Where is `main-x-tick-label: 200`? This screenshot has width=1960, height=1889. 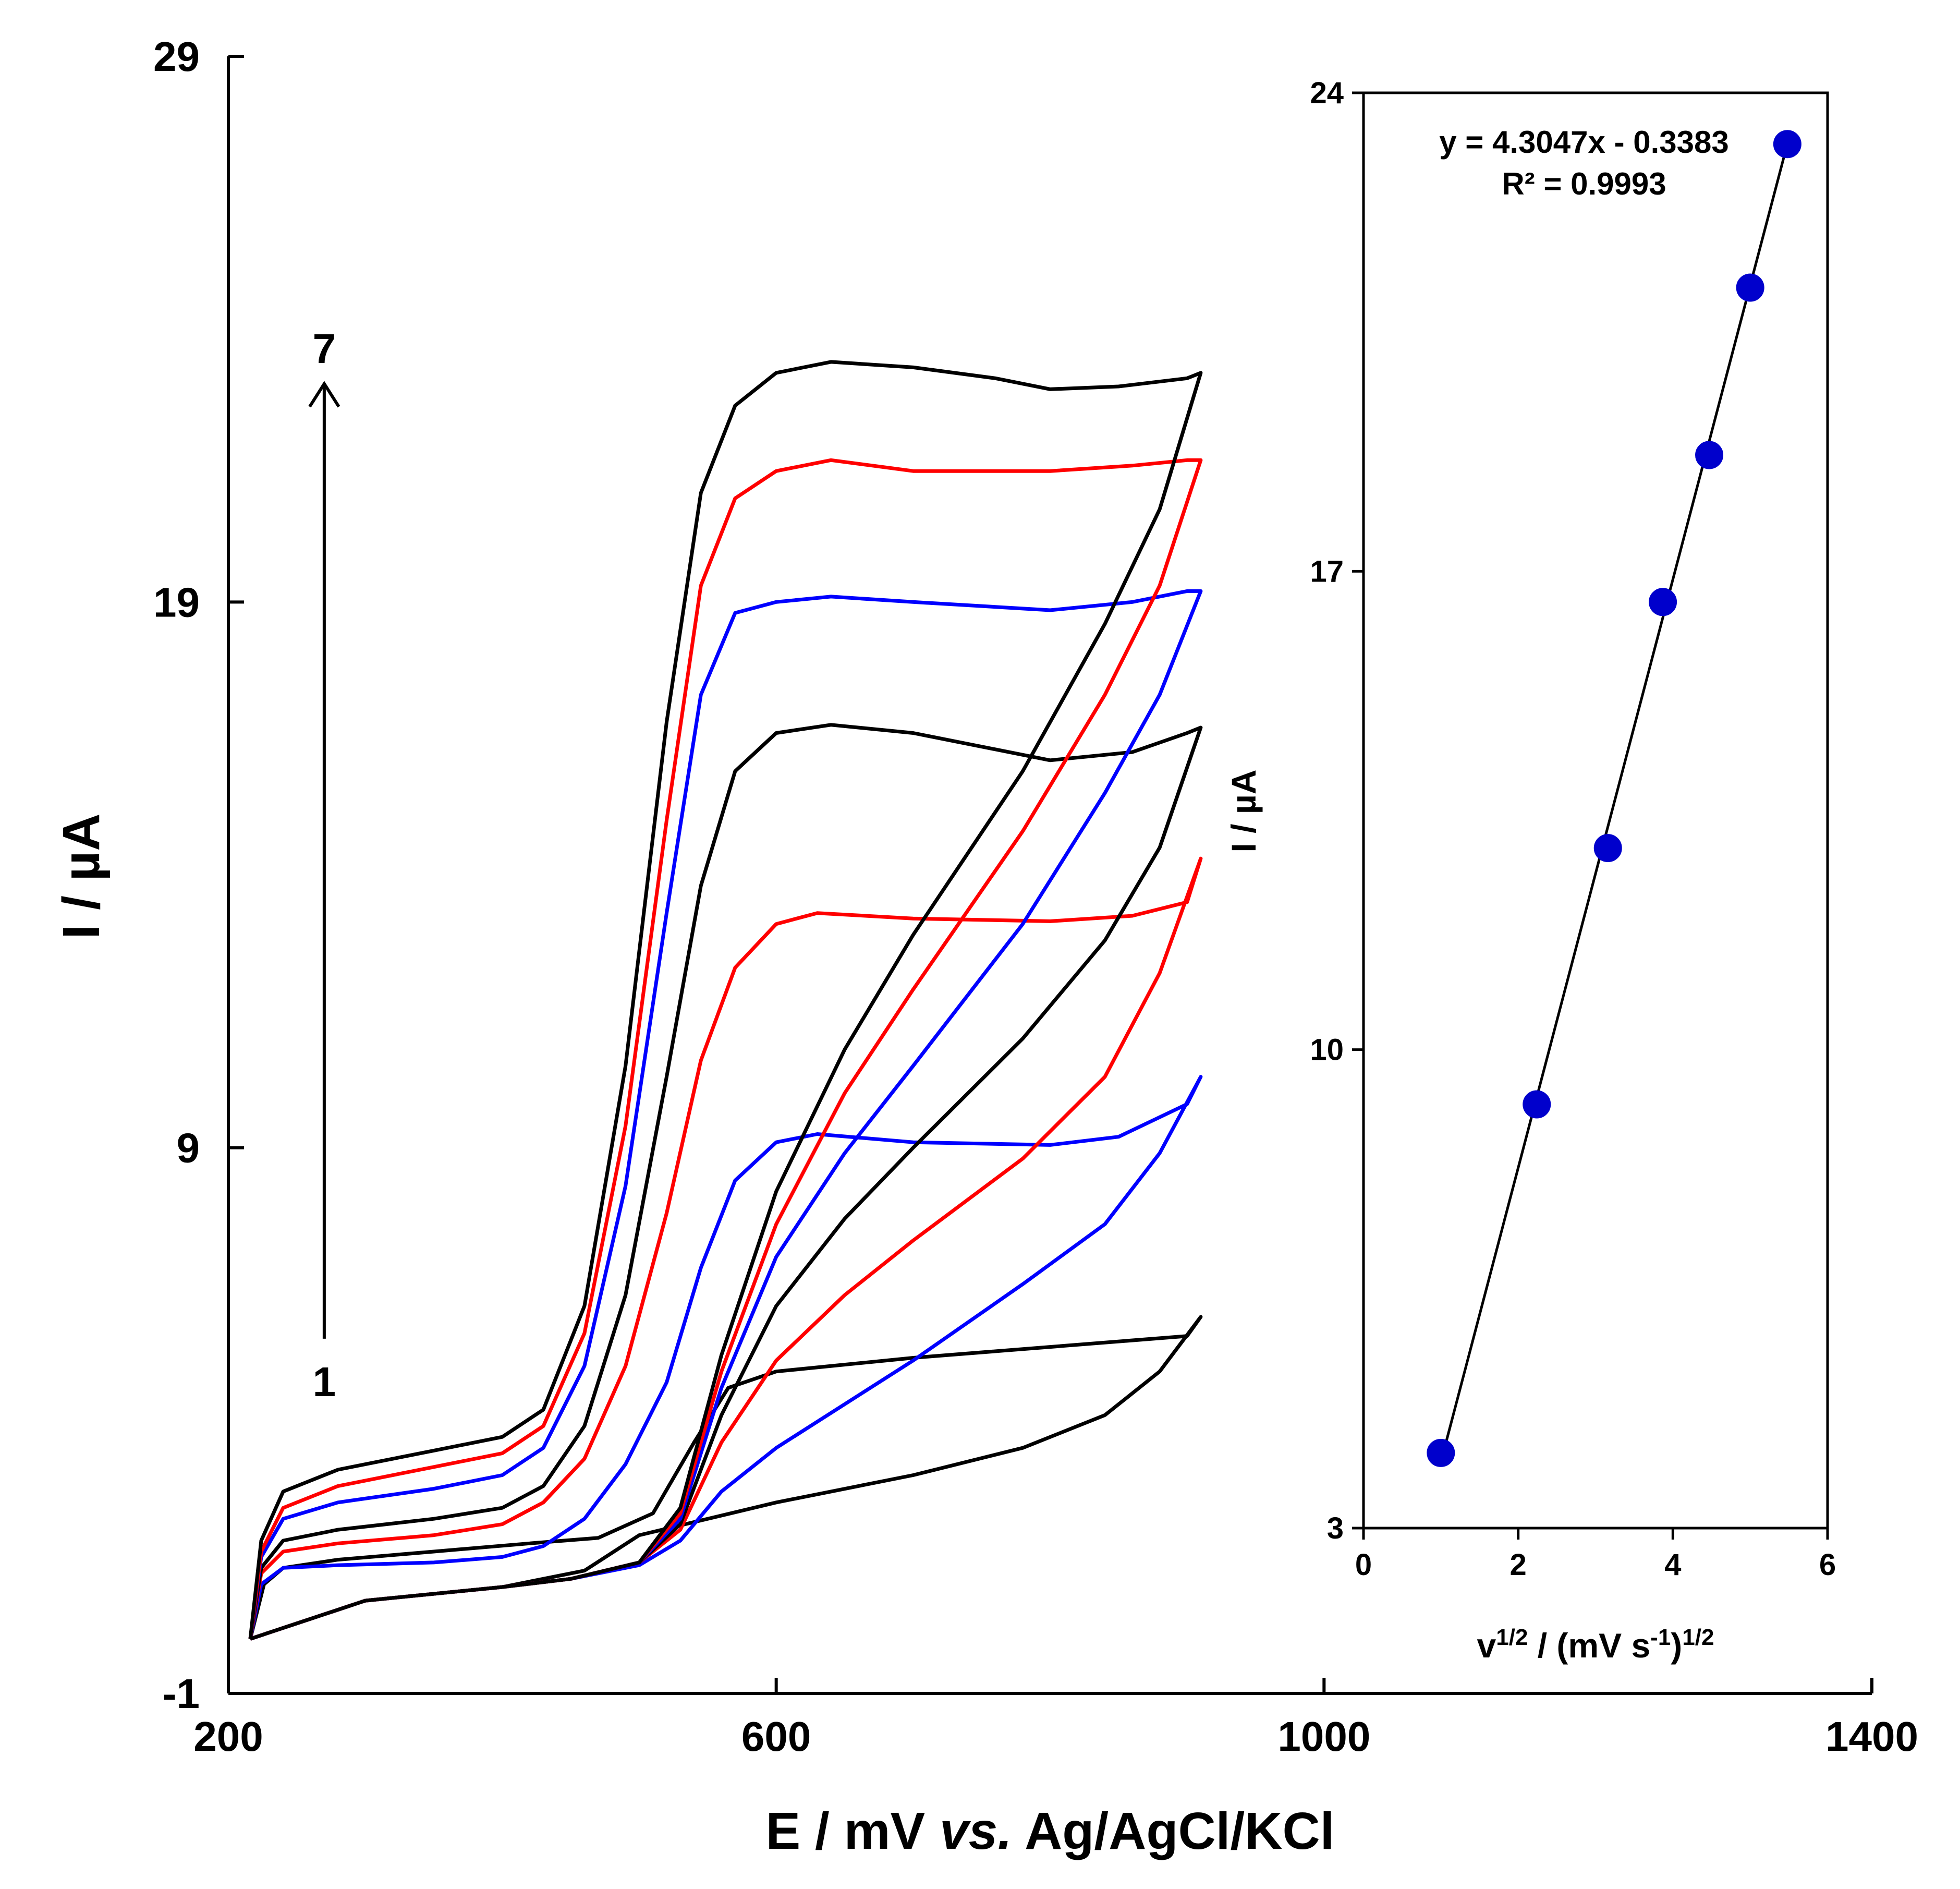 main-x-tick-label: 200 is located at coordinates (228, 1736).